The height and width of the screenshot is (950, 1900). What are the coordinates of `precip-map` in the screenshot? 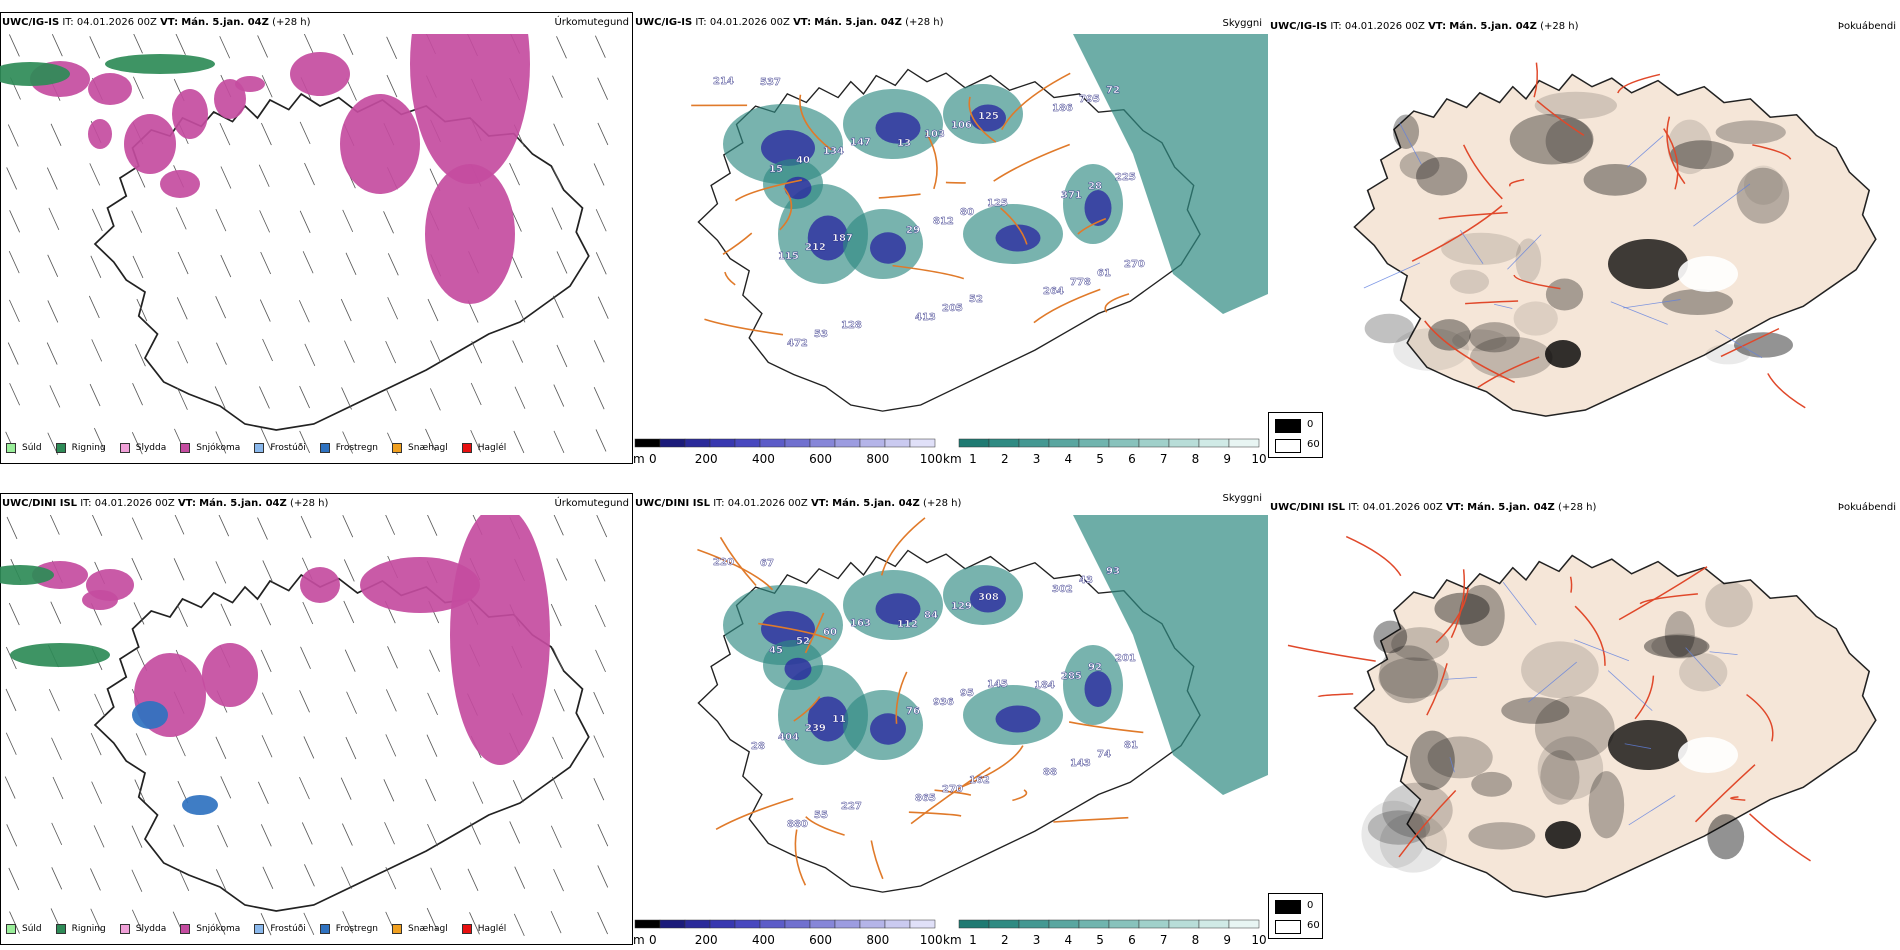 It's located at (304, 726).